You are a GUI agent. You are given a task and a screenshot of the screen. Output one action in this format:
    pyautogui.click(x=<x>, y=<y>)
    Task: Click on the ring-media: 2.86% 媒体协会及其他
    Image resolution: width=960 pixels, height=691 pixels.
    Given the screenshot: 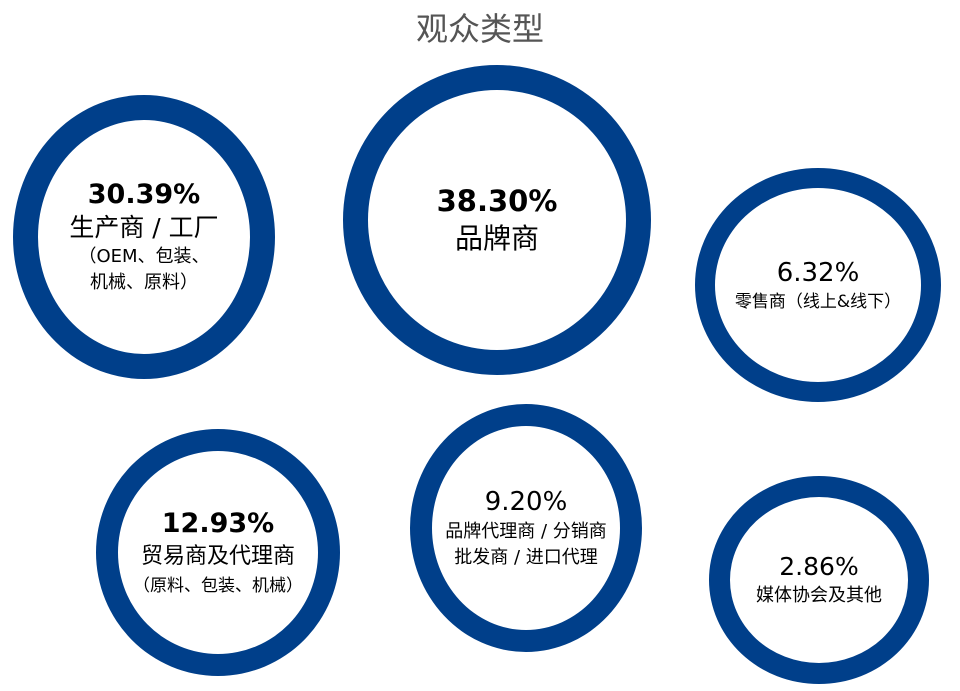 What is the action you would take?
    pyautogui.click(x=819, y=580)
    